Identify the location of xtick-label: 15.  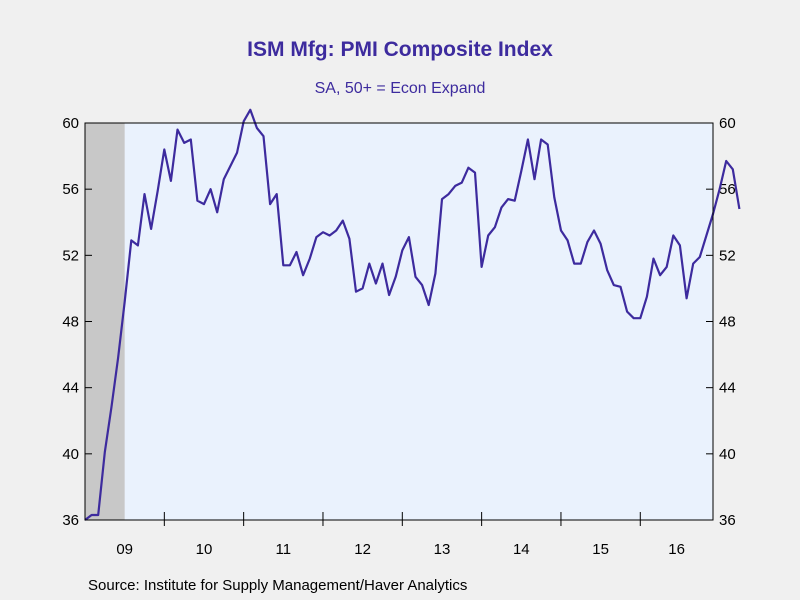
(600, 549).